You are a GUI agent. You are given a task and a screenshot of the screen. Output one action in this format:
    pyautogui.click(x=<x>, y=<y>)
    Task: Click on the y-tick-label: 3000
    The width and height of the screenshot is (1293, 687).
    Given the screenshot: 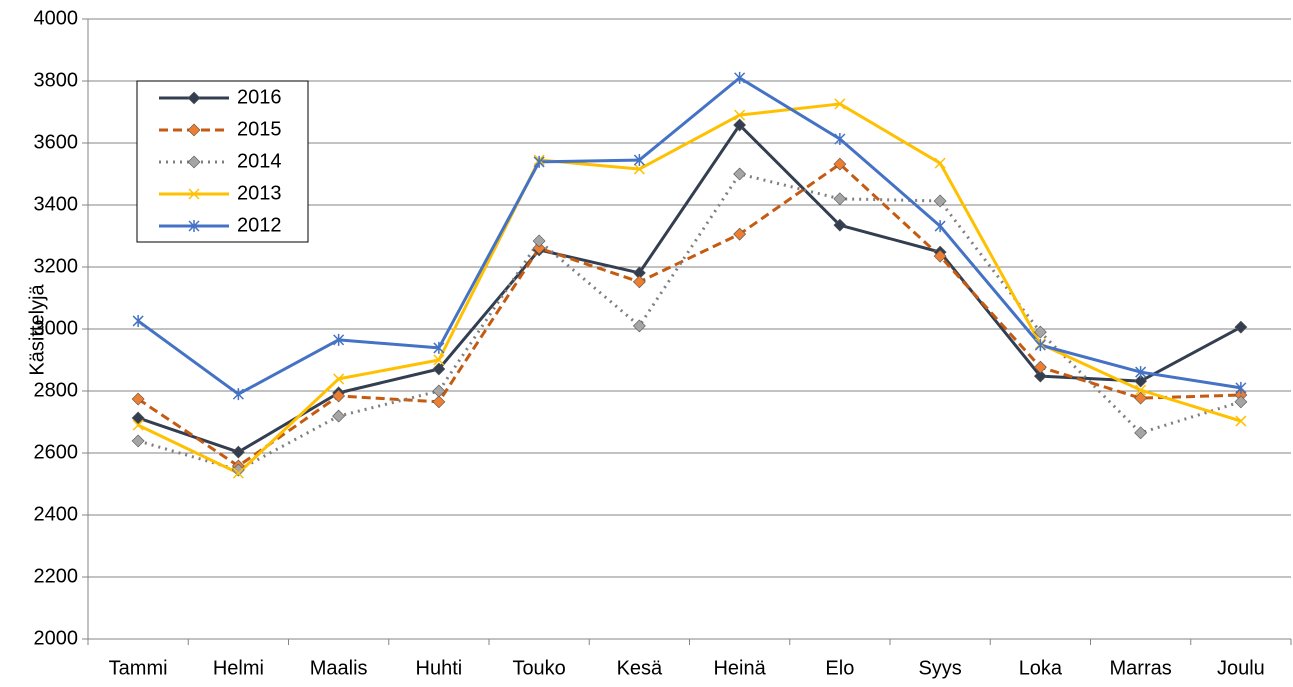 What is the action you would take?
    pyautogui.click(x=56, y=328)
    